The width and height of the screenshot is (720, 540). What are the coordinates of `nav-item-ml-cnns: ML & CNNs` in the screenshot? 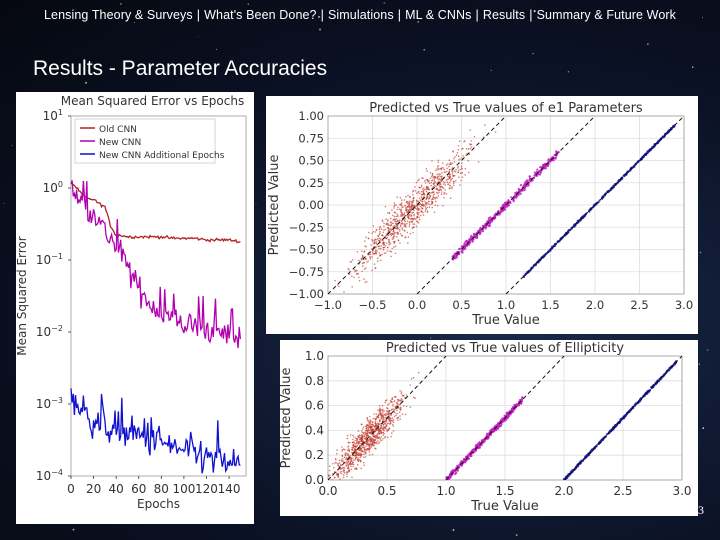 It's located at (438, 15).